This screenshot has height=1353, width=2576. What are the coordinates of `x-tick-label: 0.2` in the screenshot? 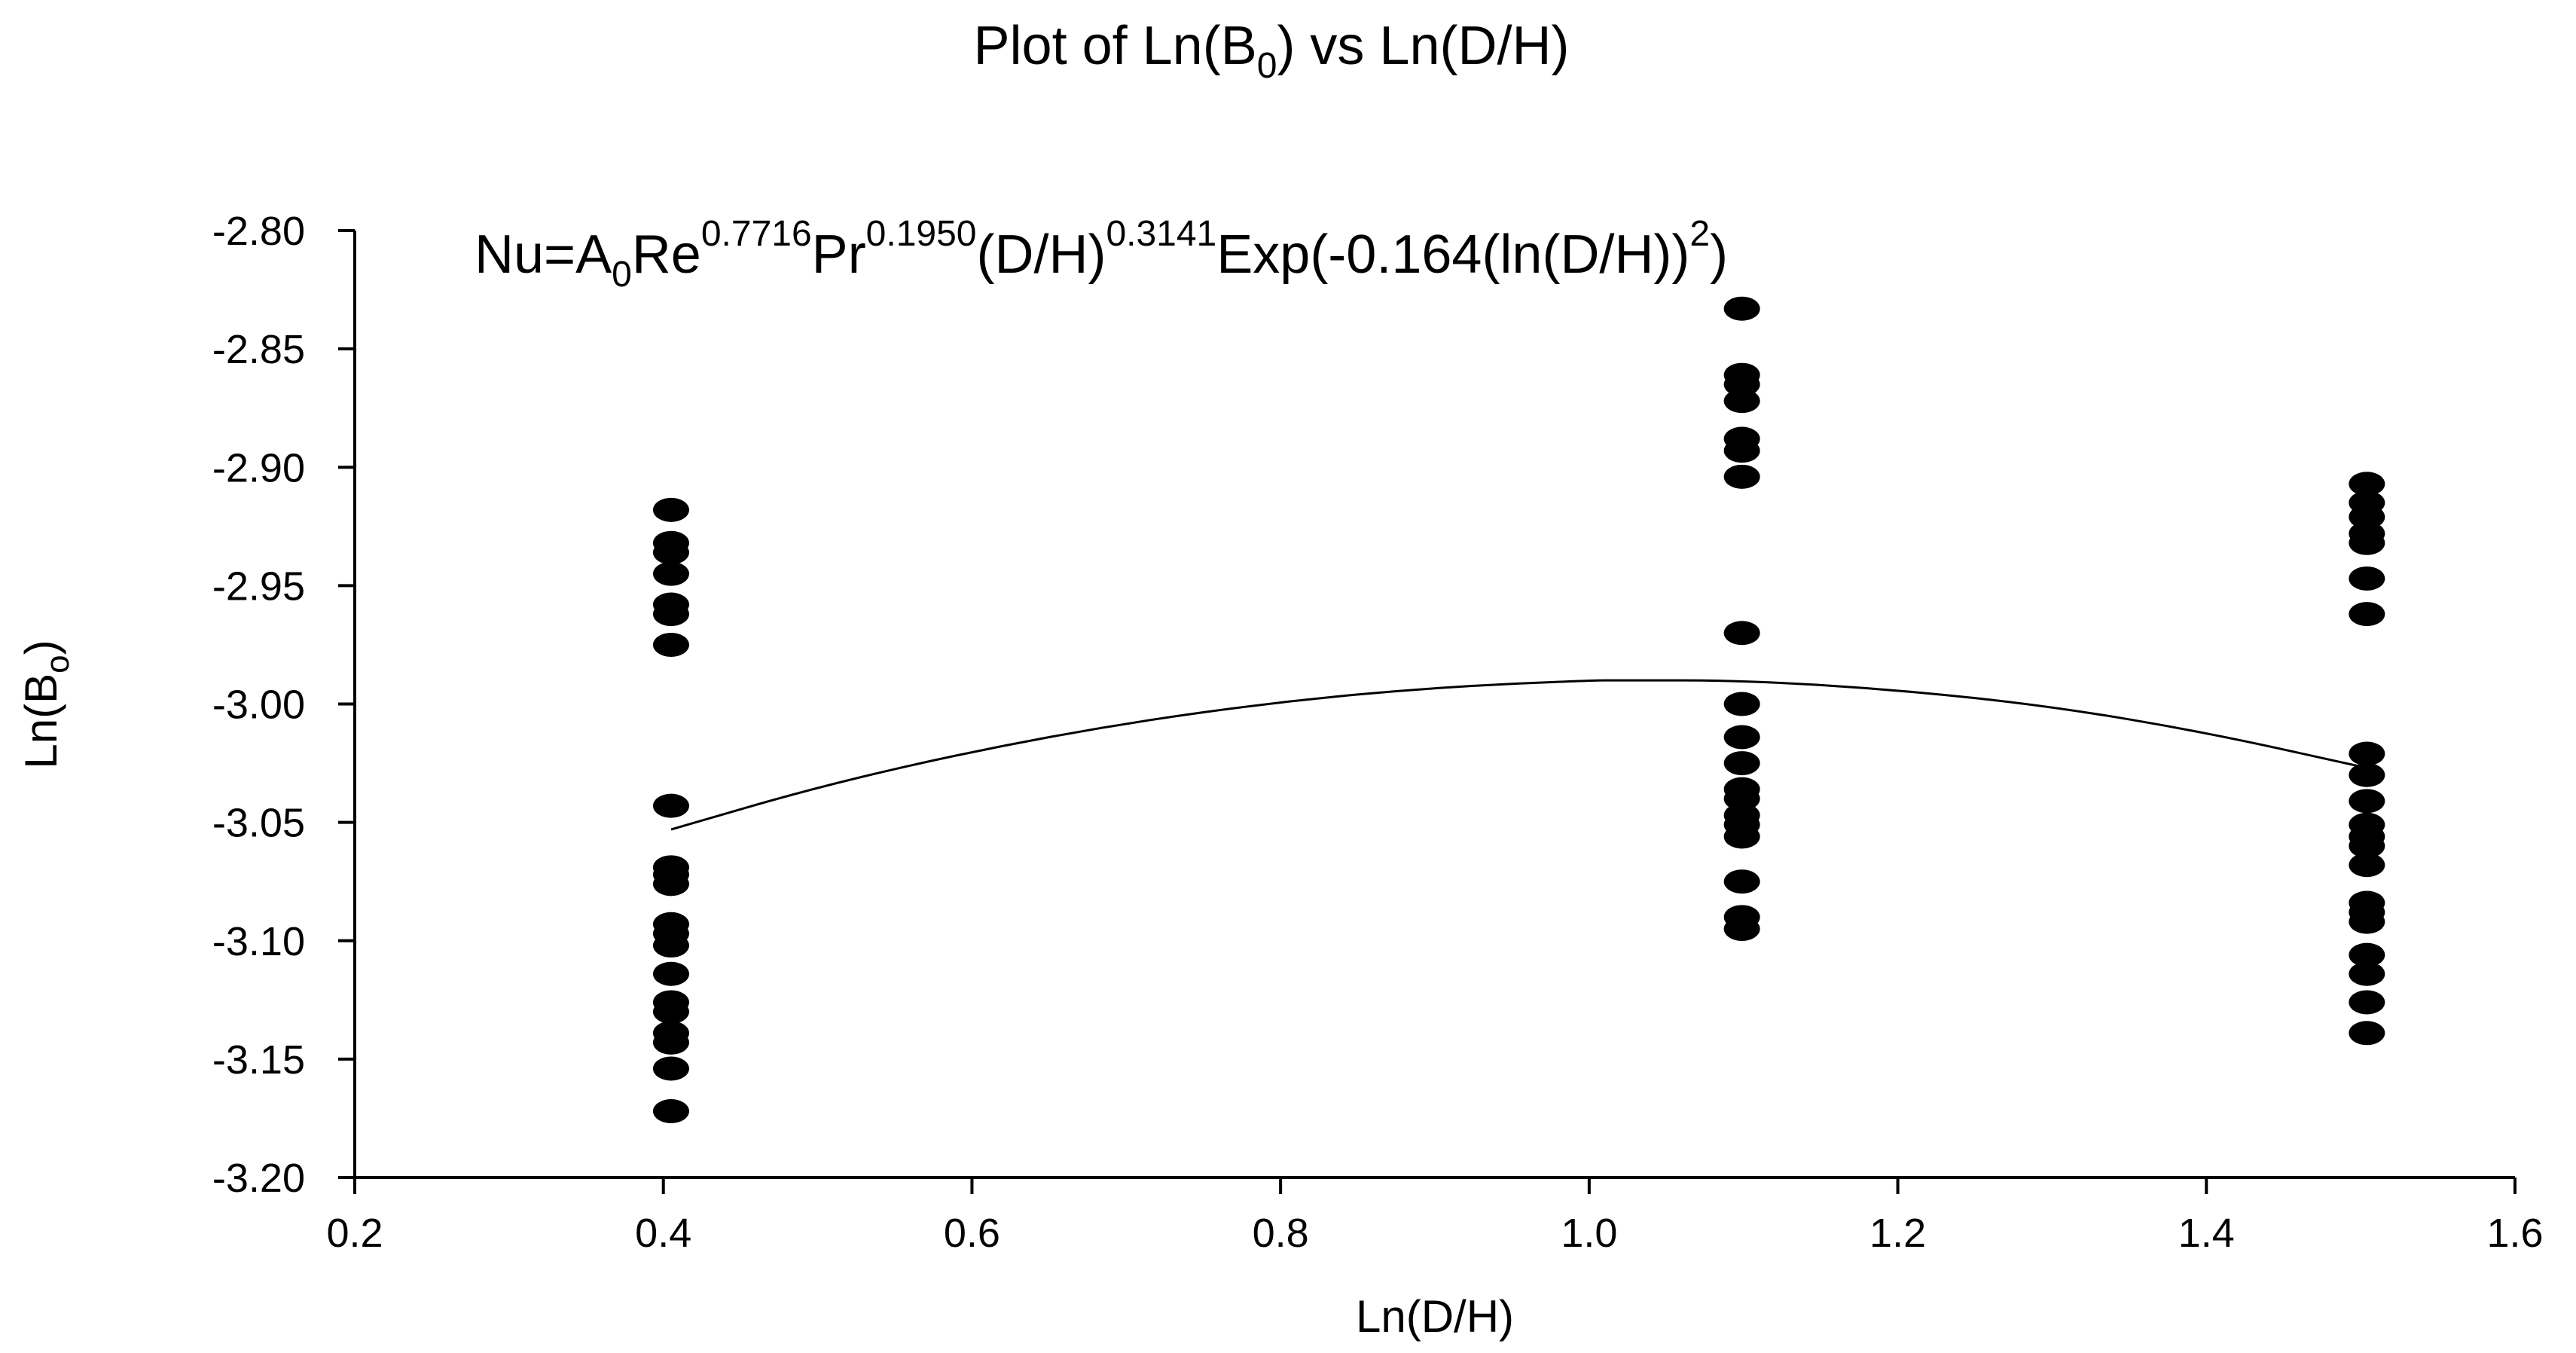 It's located at (355, 1233).